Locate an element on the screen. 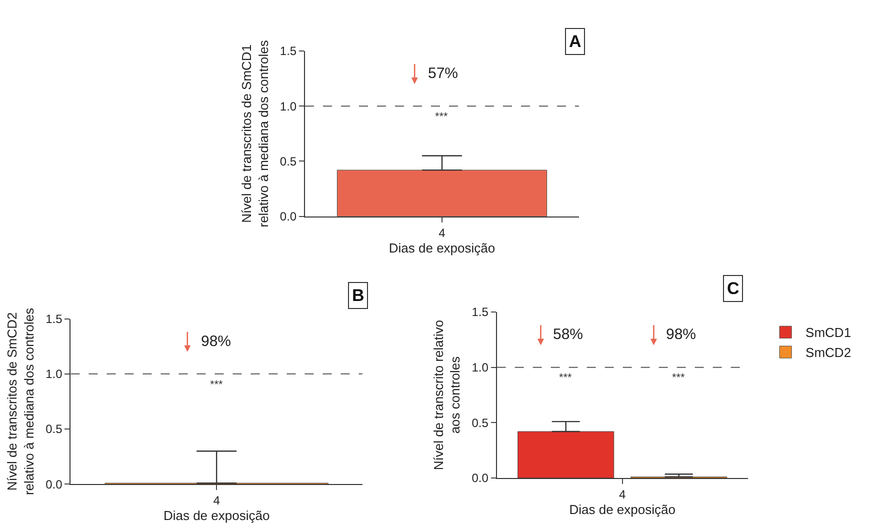 The height and width of the screenshot is (531, 884). legend-label: SmCD1 is located at coordinates (829, 332).